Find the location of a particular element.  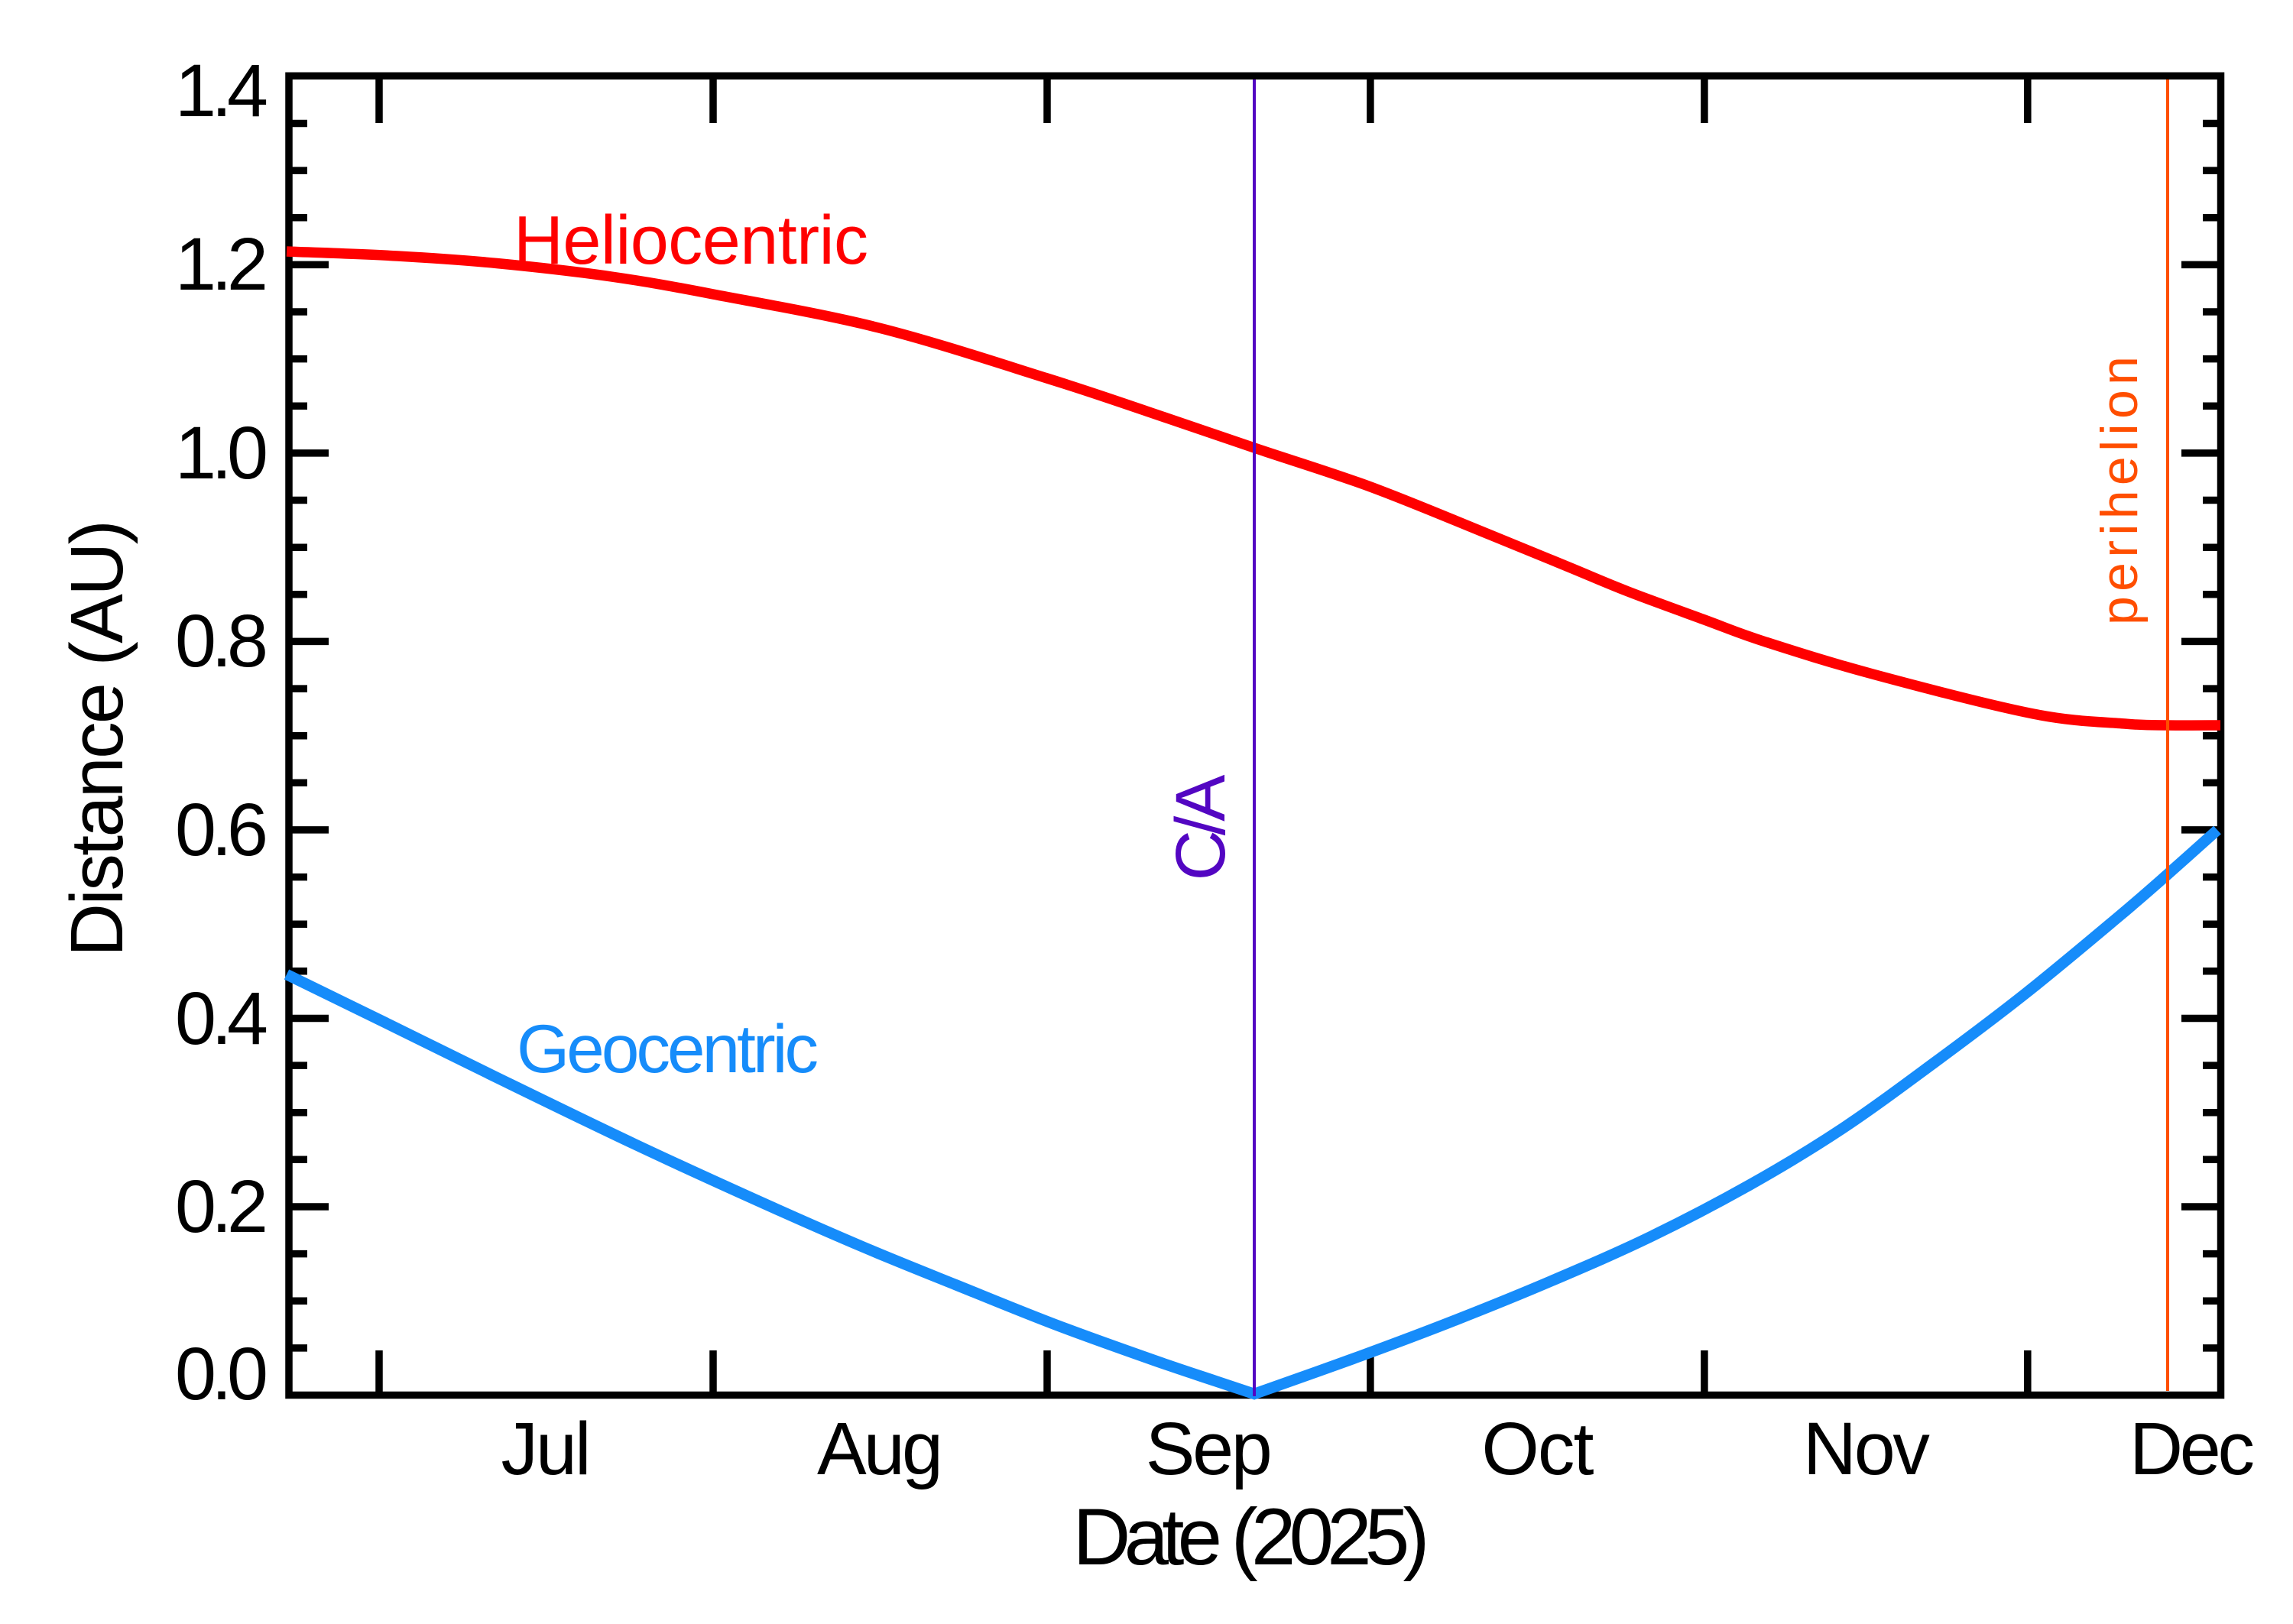

svg-text: Date (2025) is located at coordinates (1252, 1537).